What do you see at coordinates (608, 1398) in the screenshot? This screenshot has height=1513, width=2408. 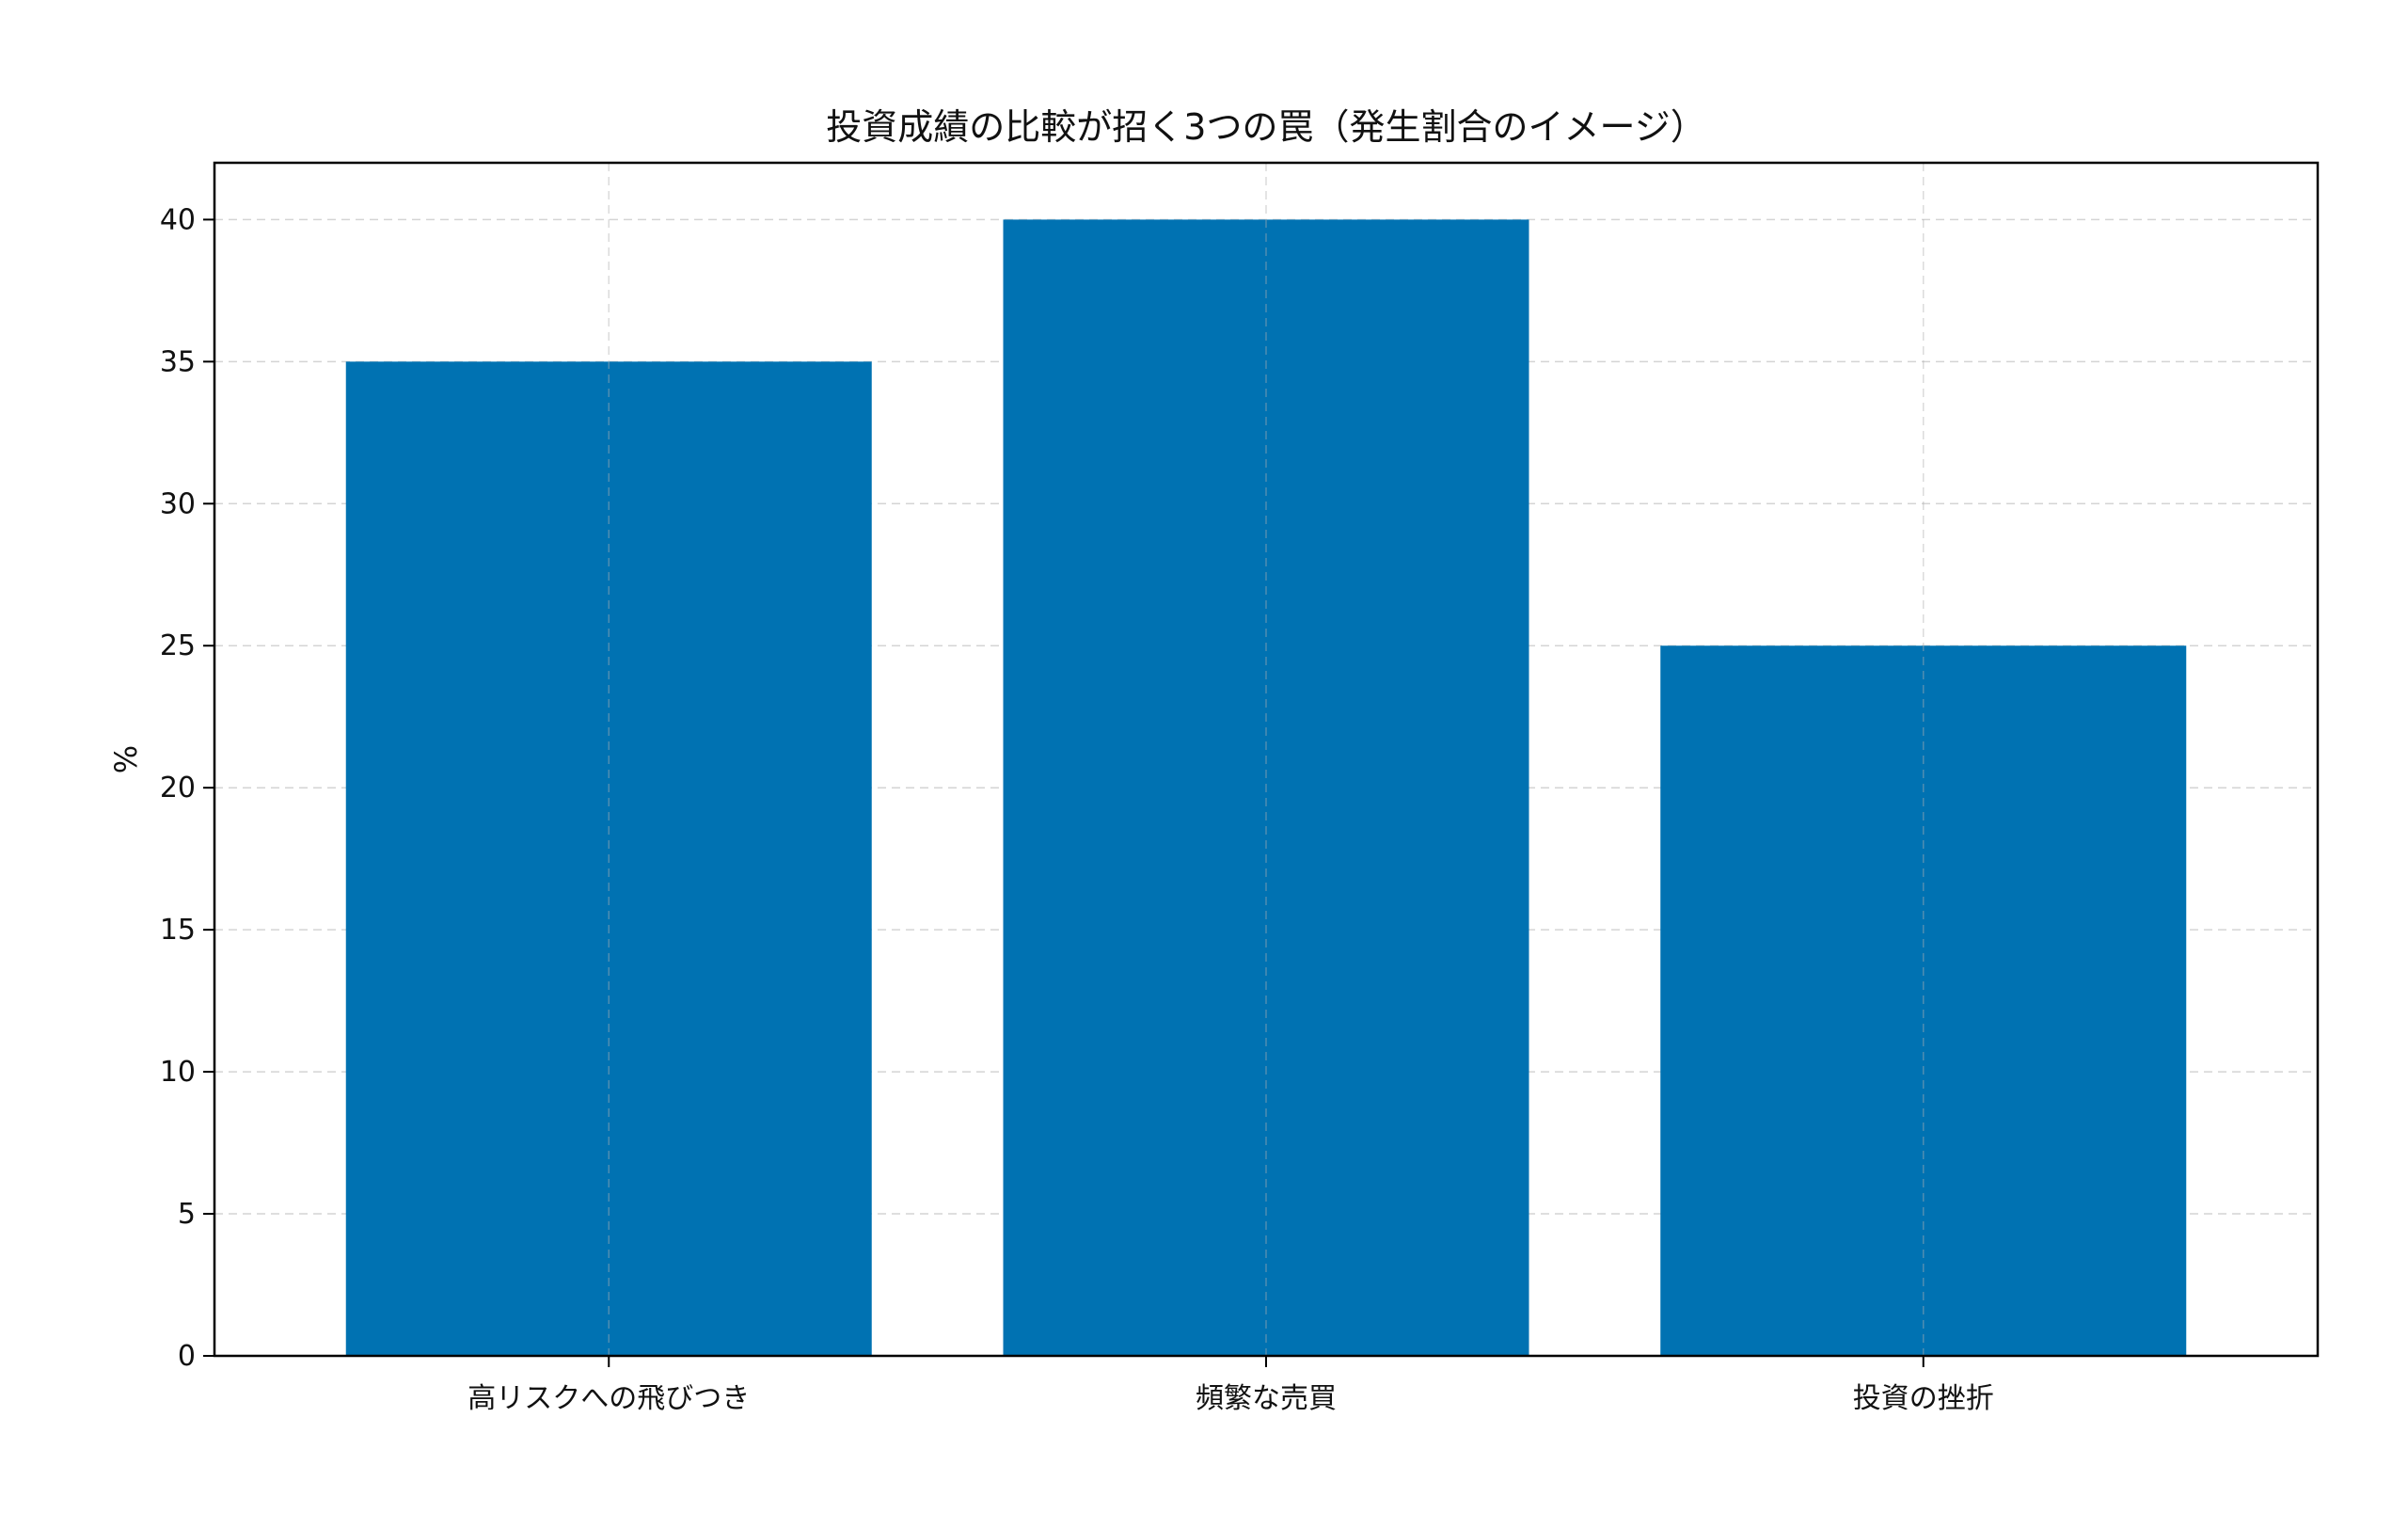 I see `x-tick-label: 高リスクへの飛びつき` at bounding box center [608, 1398].